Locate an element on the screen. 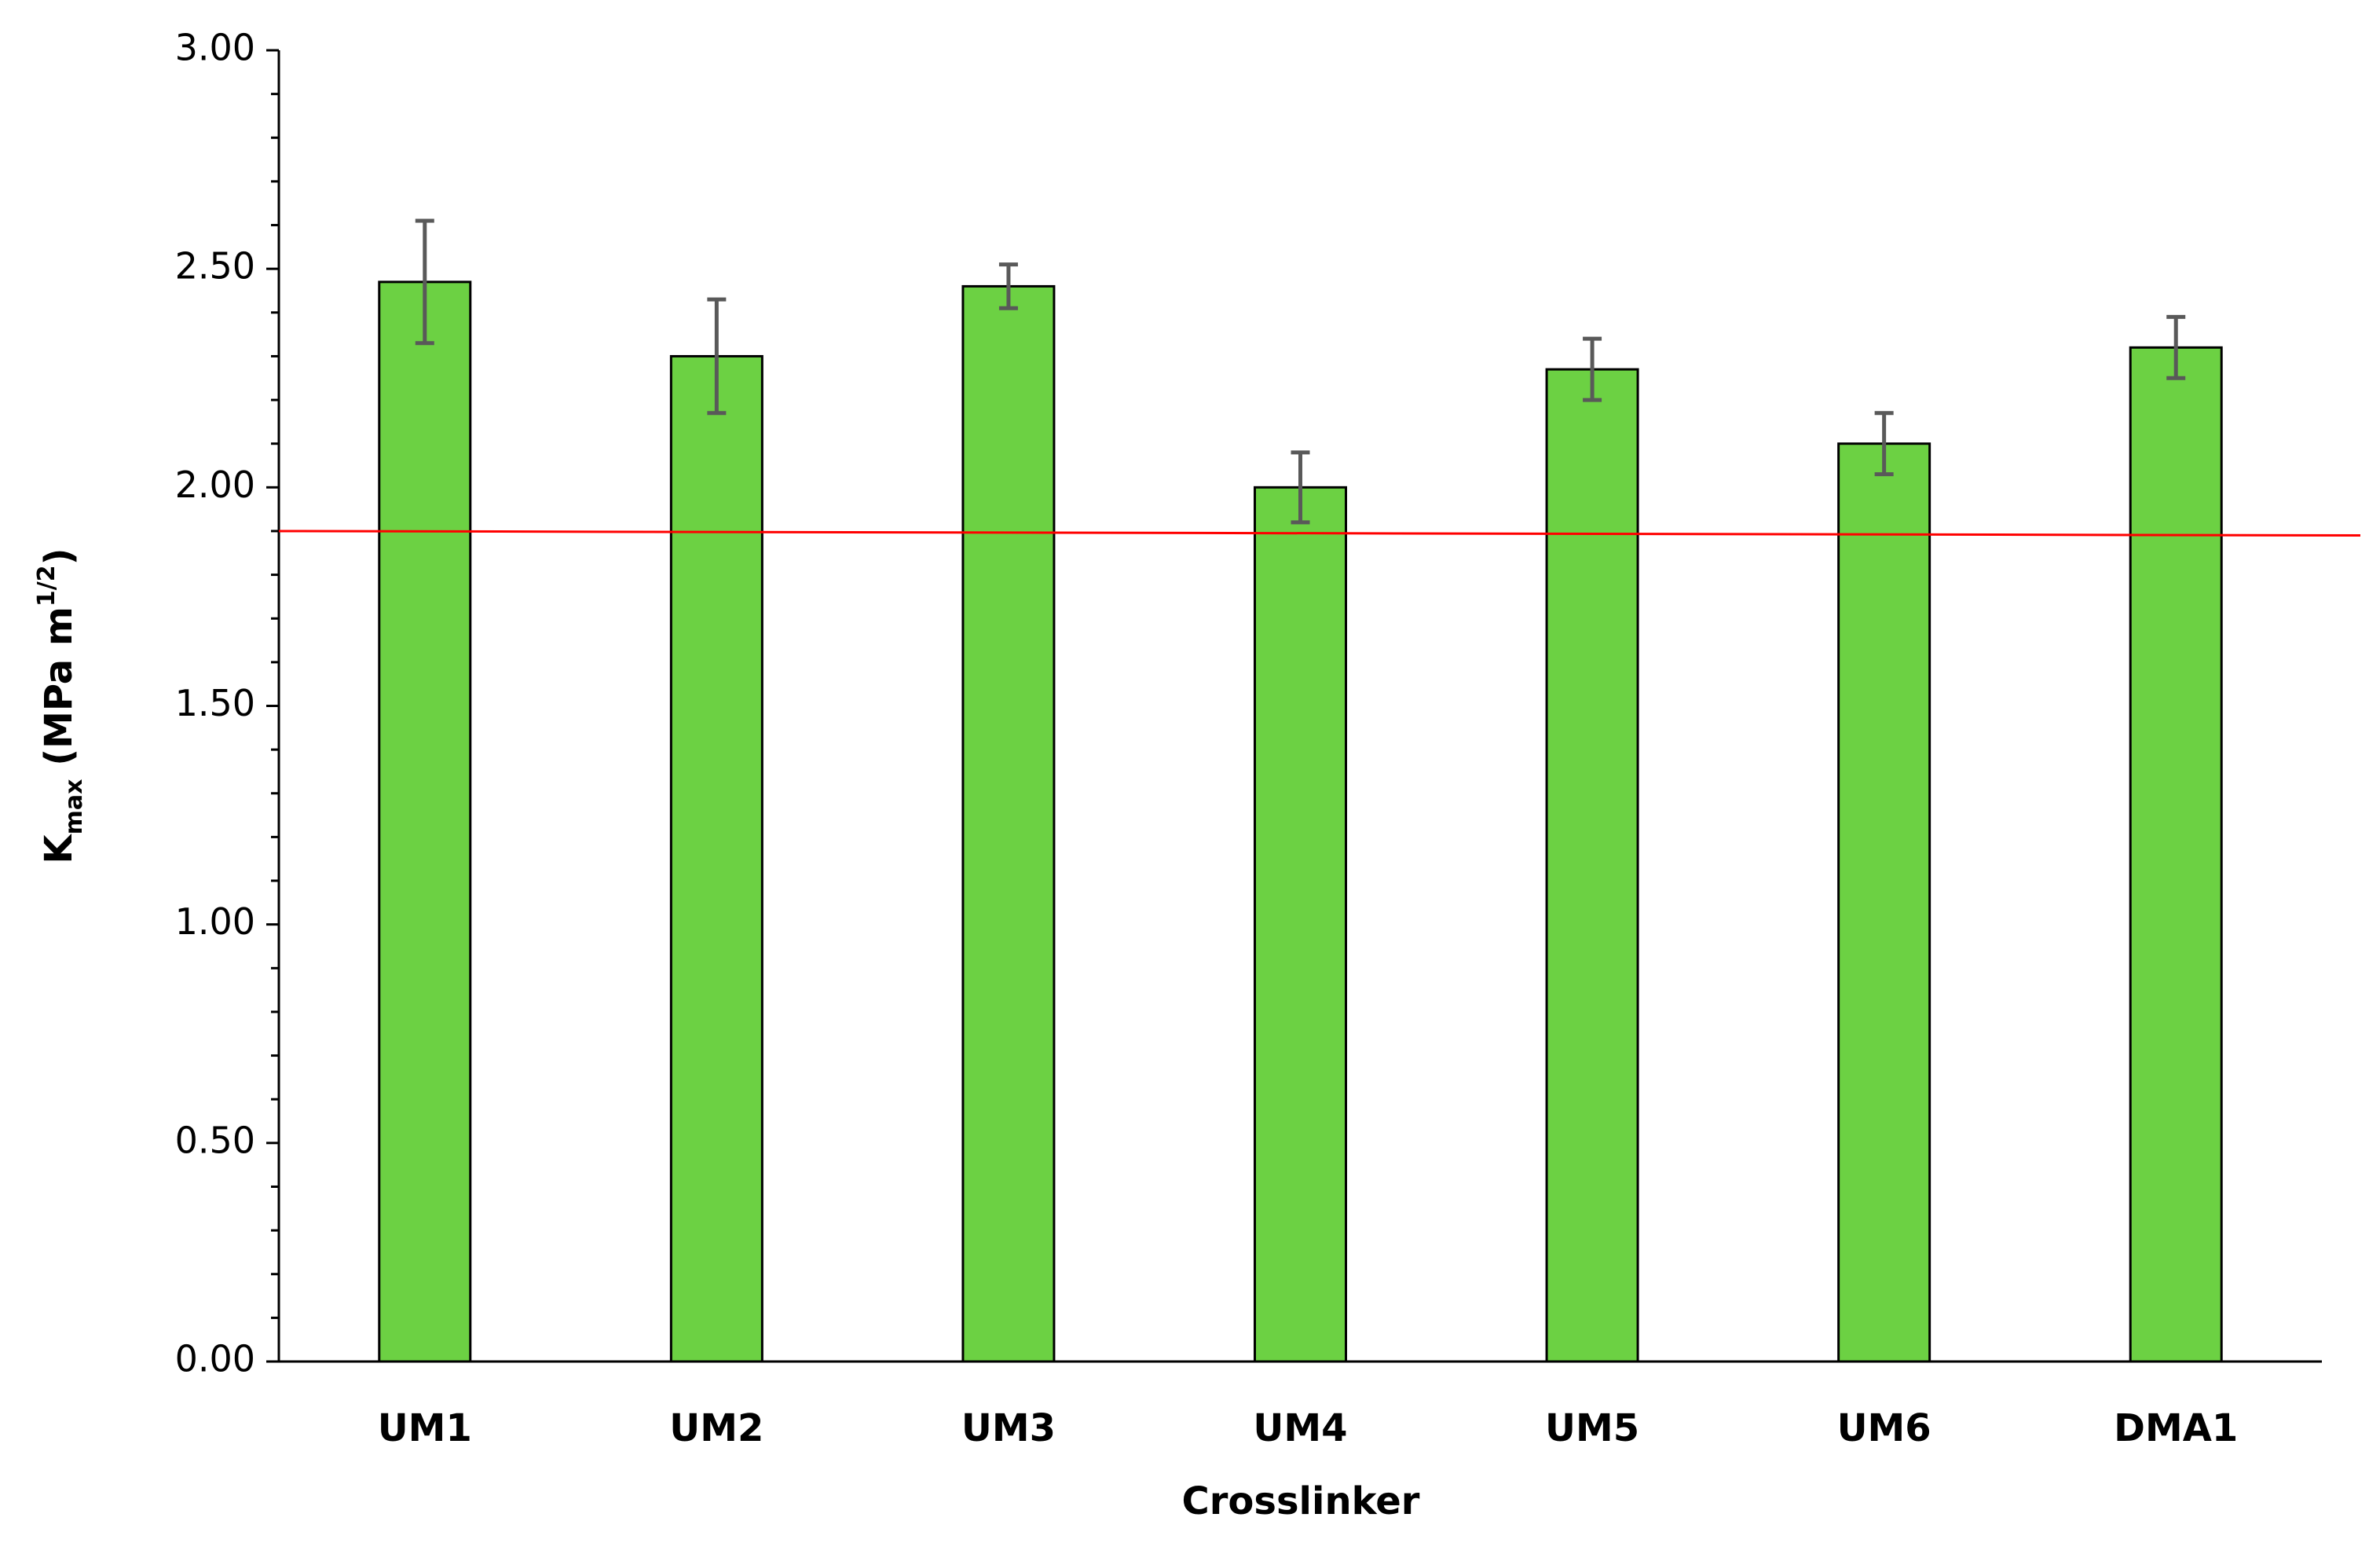 This screenshot has width=2380, height=1543. y-tick-label: 0.00 is located at coordinates (215, 1359).